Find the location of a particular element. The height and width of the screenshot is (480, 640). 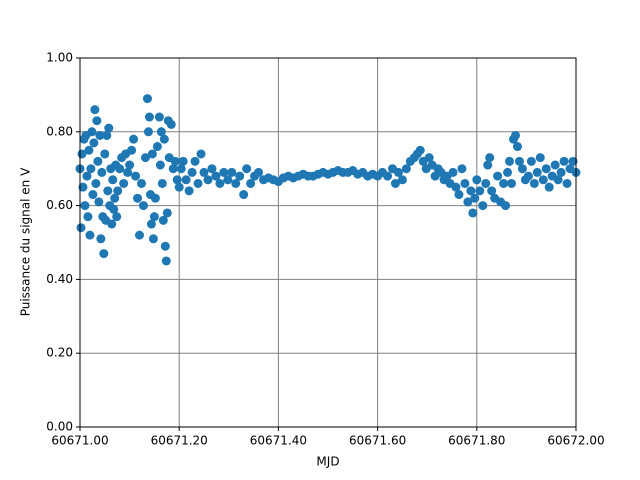

y-tick-label: 1.00 is located at coordinates (59, 58).